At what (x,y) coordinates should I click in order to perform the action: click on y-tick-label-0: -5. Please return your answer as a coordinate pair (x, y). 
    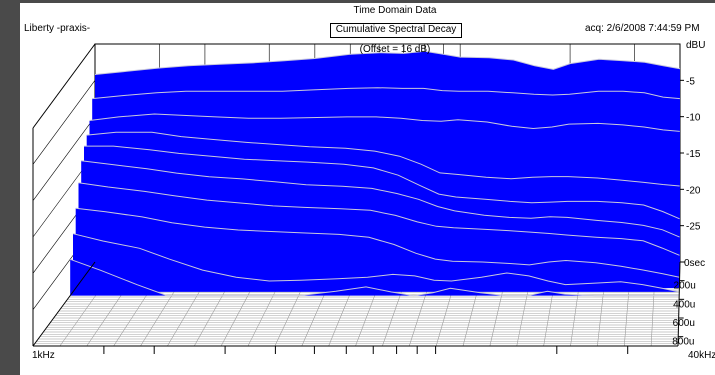
    Looking at the image, I should click on (690, 81).